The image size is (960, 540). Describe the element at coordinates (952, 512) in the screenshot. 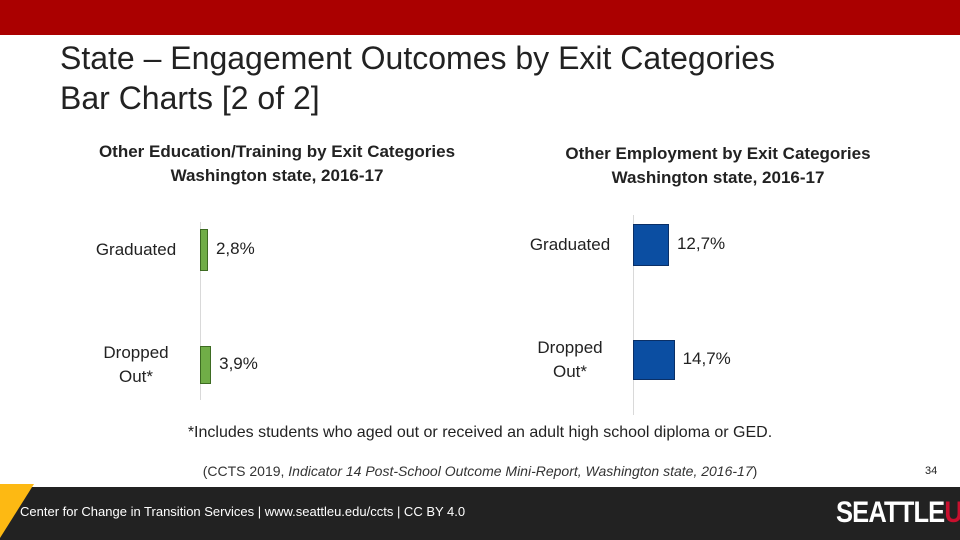

I see `logo-text: U` at that location.